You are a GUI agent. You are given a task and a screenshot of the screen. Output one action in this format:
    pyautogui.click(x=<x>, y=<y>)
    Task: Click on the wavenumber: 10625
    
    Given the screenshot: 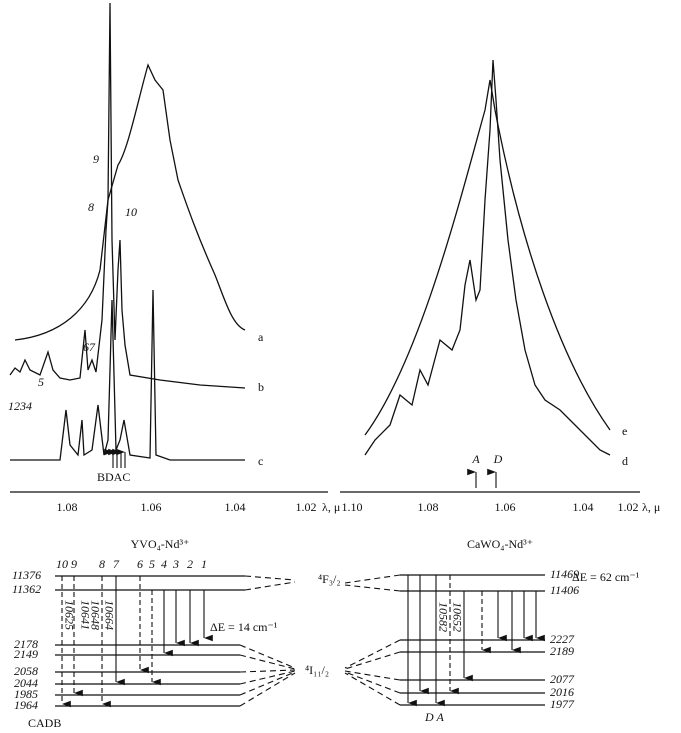 What is the action you would take?
    pyautogui.click(x=69, y=615)
    